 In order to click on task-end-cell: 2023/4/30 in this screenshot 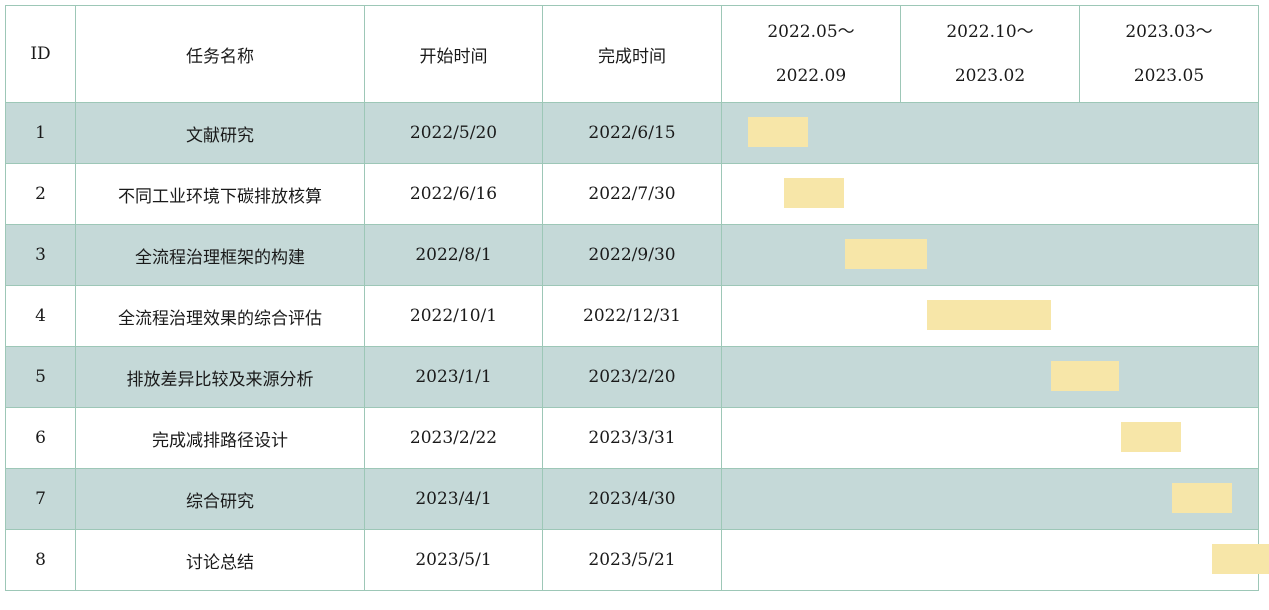, I will do `click(632, 499)`.